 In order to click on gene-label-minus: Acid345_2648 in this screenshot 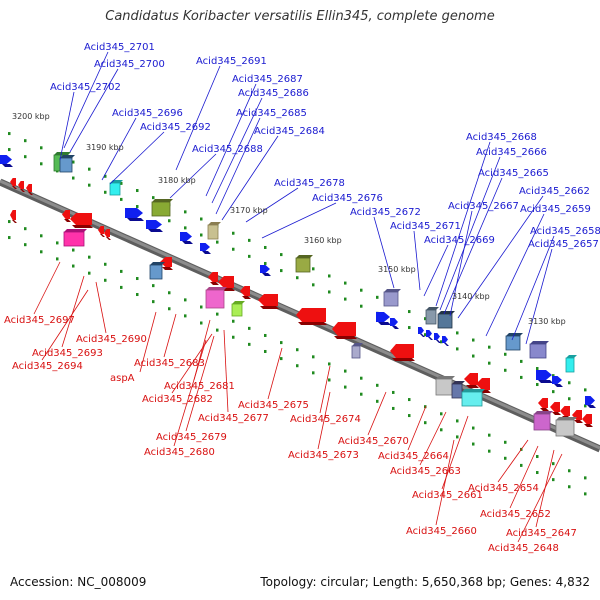, I will do `click(523, 548)`.